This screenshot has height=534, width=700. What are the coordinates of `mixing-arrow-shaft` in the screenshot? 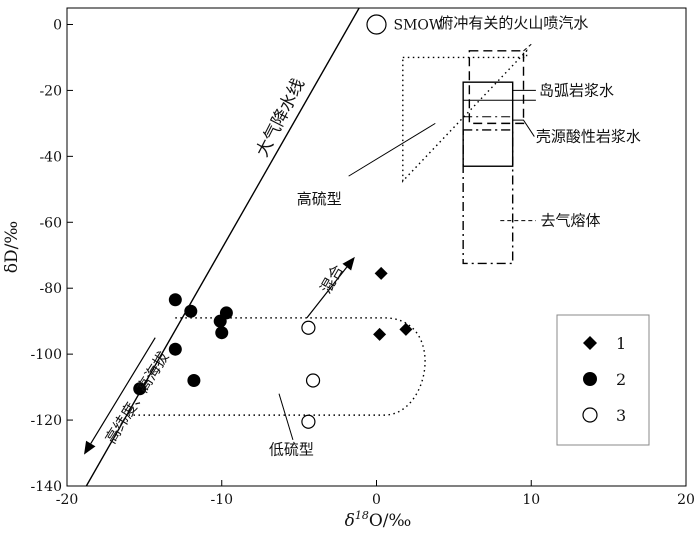 It's located at (327, 292).